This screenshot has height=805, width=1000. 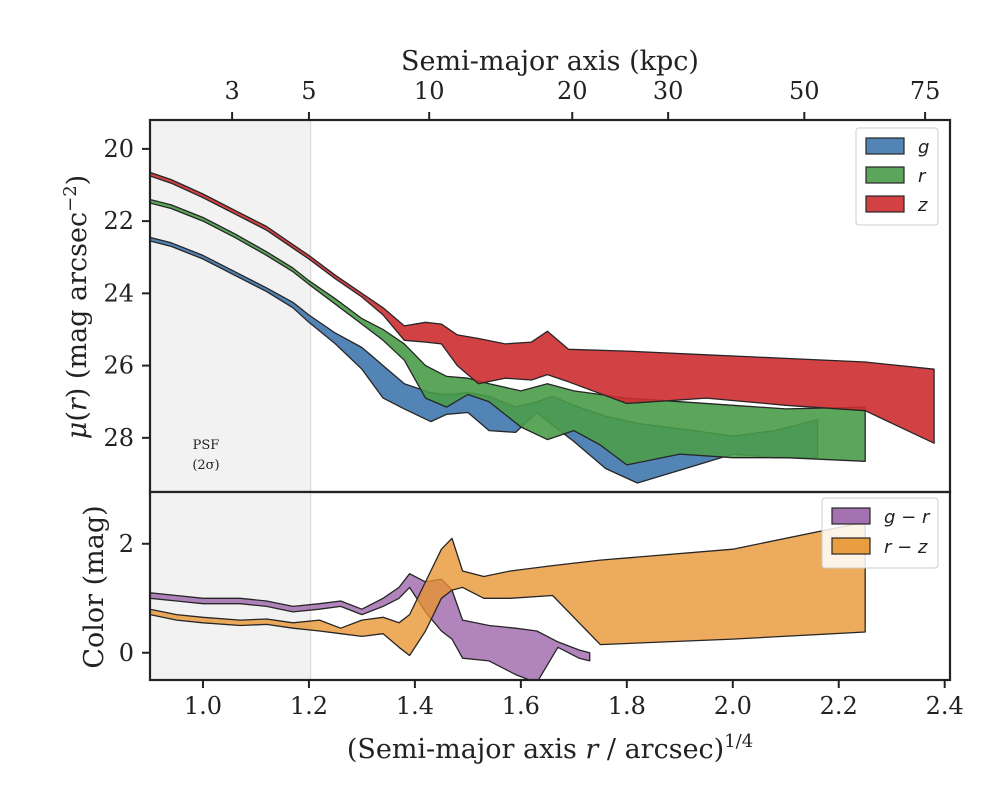 I want to click on top-tick-label: 3, so click(x=231, y=91).